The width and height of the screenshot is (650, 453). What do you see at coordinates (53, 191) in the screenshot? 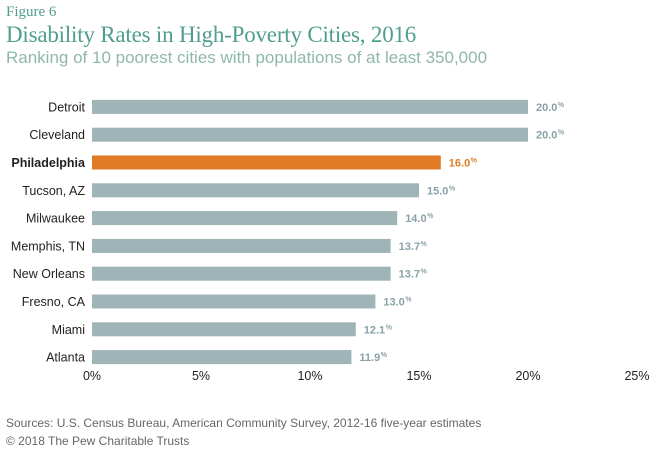
I see `category-label: Tucson, AZ` at bounding box center [53, 191].